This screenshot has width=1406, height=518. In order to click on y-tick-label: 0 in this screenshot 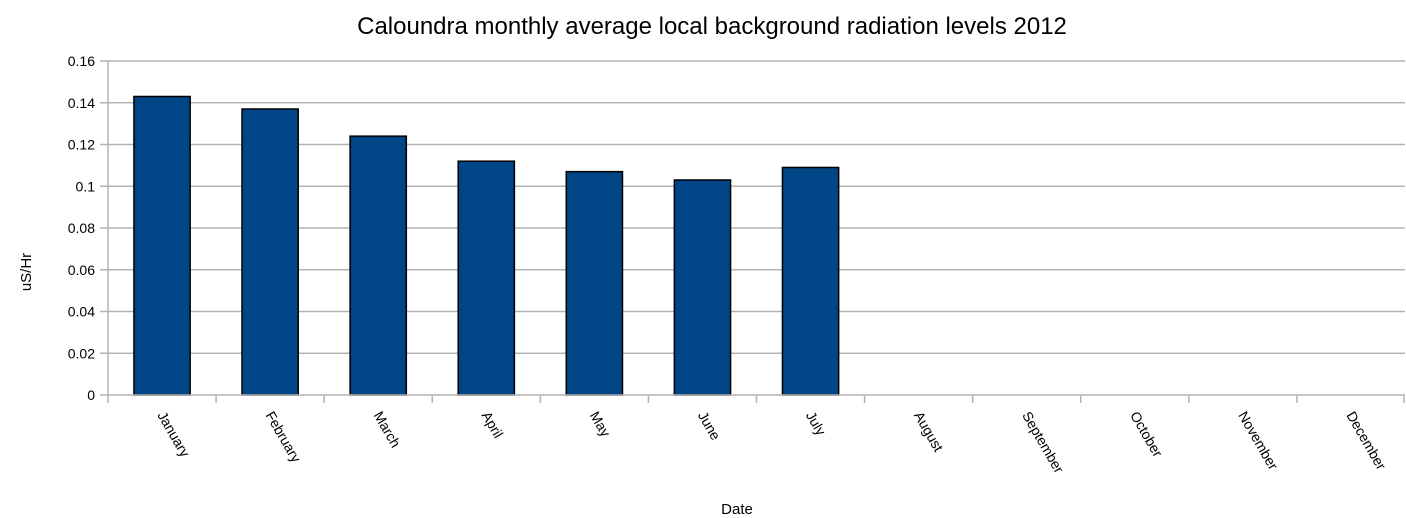, I will do `click(91, 395)`.